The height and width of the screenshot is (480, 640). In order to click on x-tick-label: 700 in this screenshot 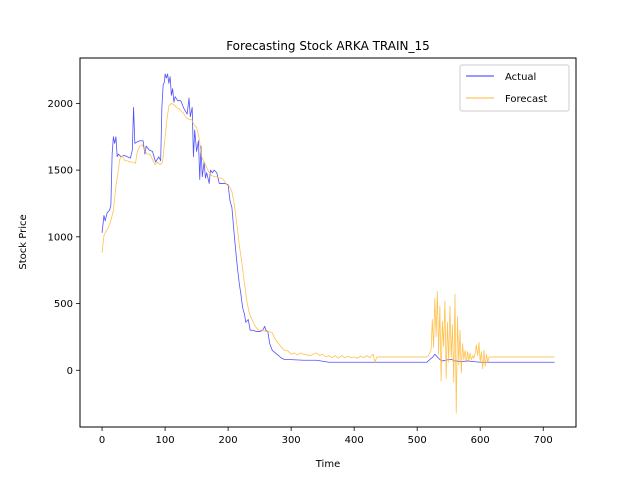, I will do `click(543, 440)`.